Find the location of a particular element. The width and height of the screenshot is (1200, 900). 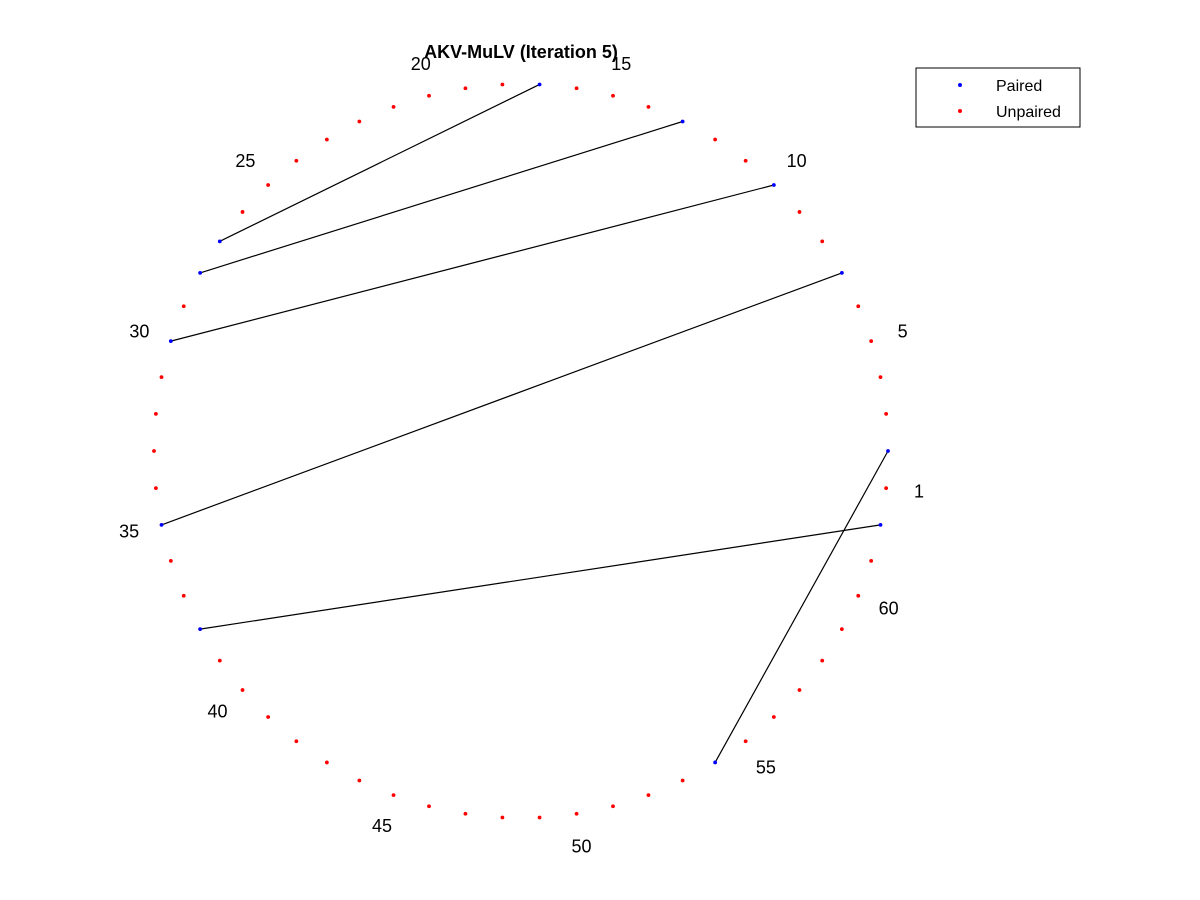

position-label-10: 10 is located at coordinates (797, 161).